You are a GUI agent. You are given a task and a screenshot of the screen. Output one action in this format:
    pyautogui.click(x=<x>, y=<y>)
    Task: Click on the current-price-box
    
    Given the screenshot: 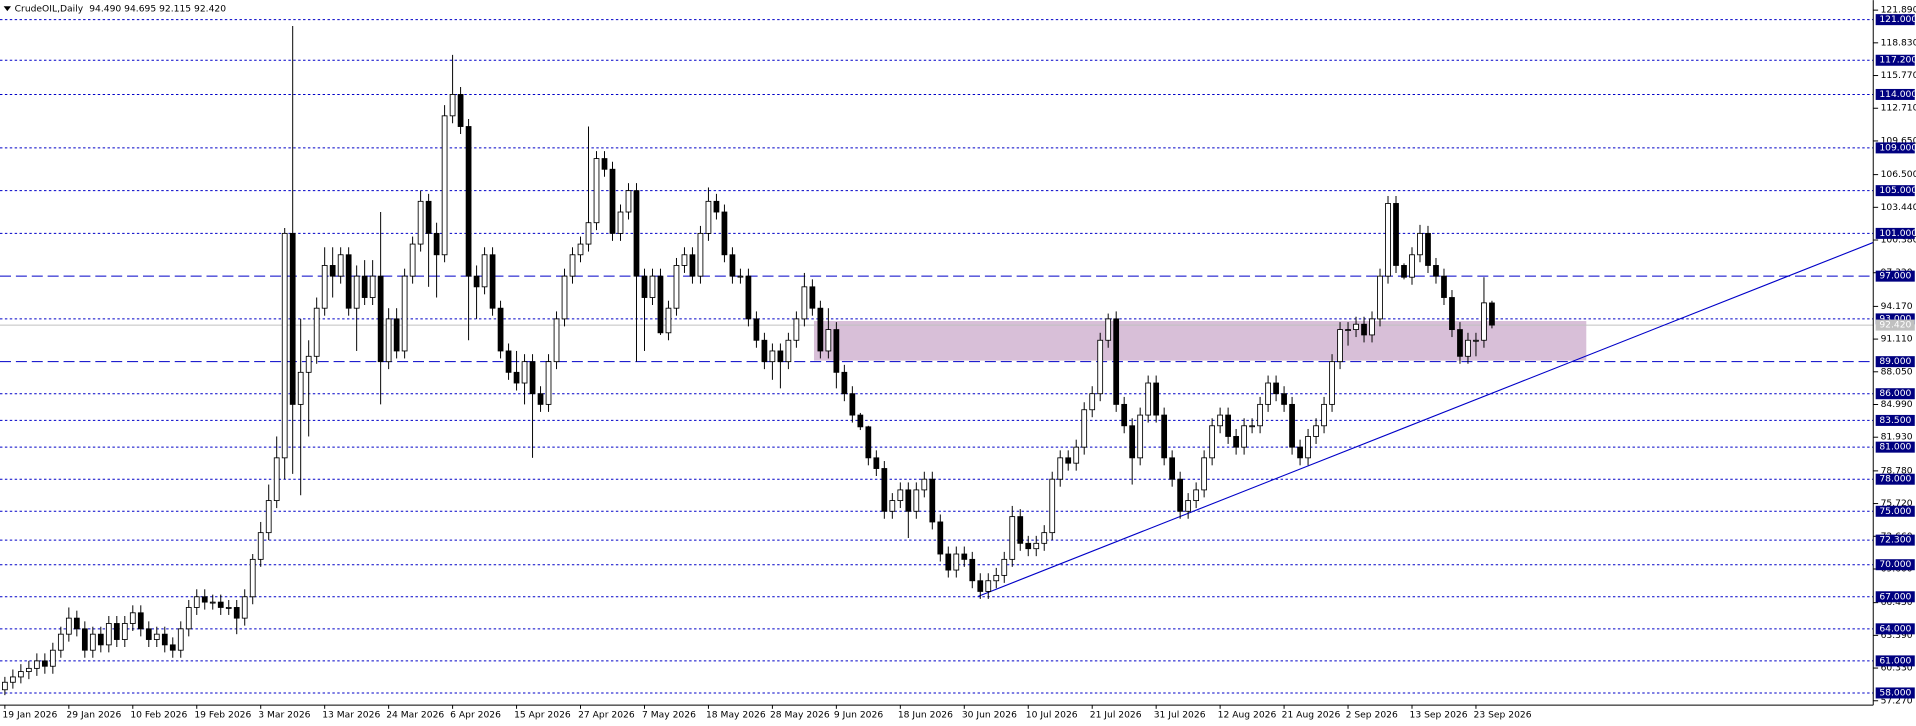 What is the action you would take?
    pyautogui.click(x=1895, y=325)
    